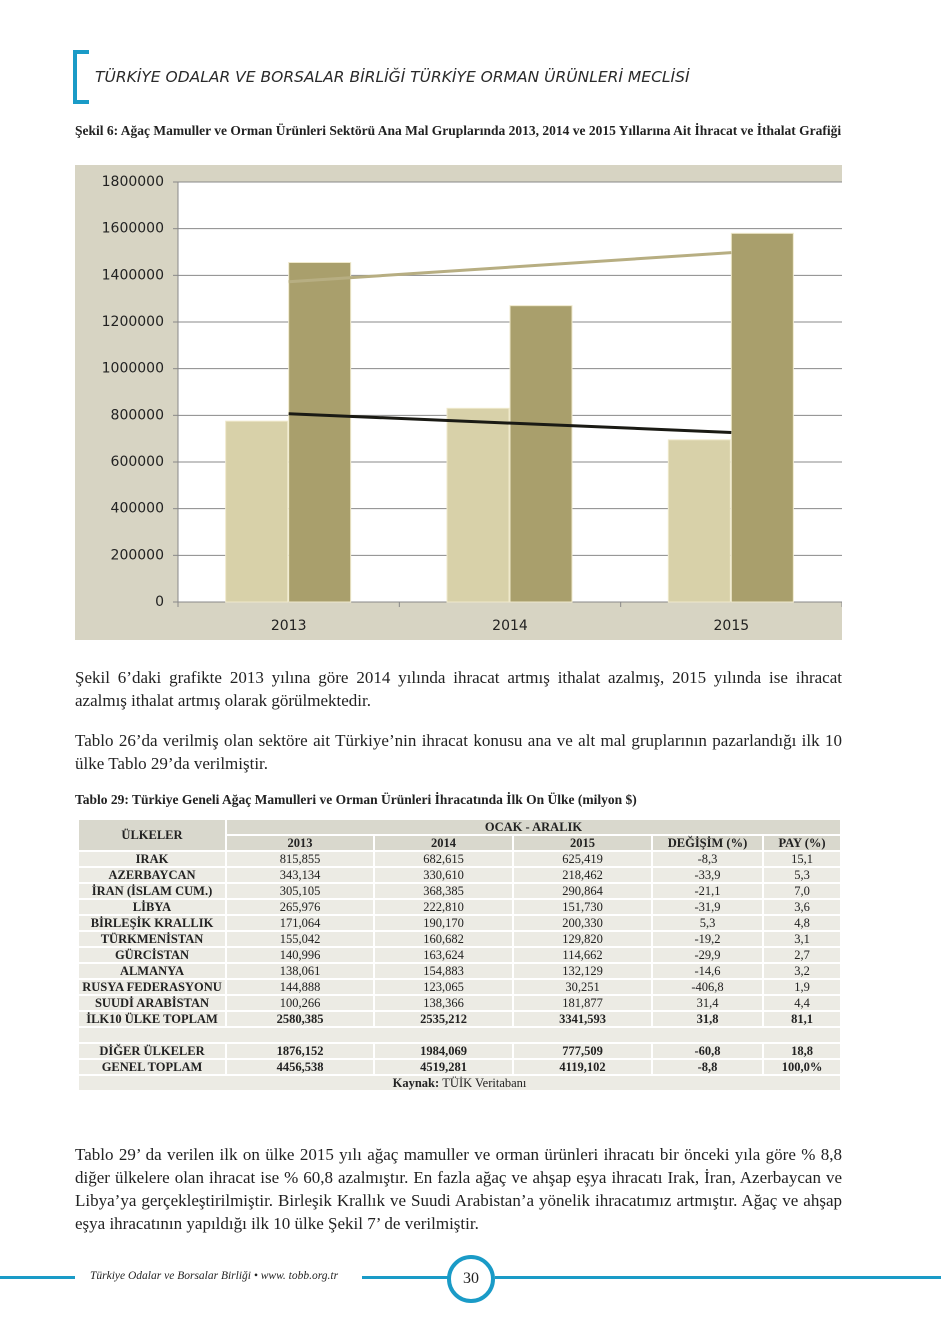  Describe the element at coordinates (582, 1019) in the screenshot. I see `table-cell: 3341,593` at that location.